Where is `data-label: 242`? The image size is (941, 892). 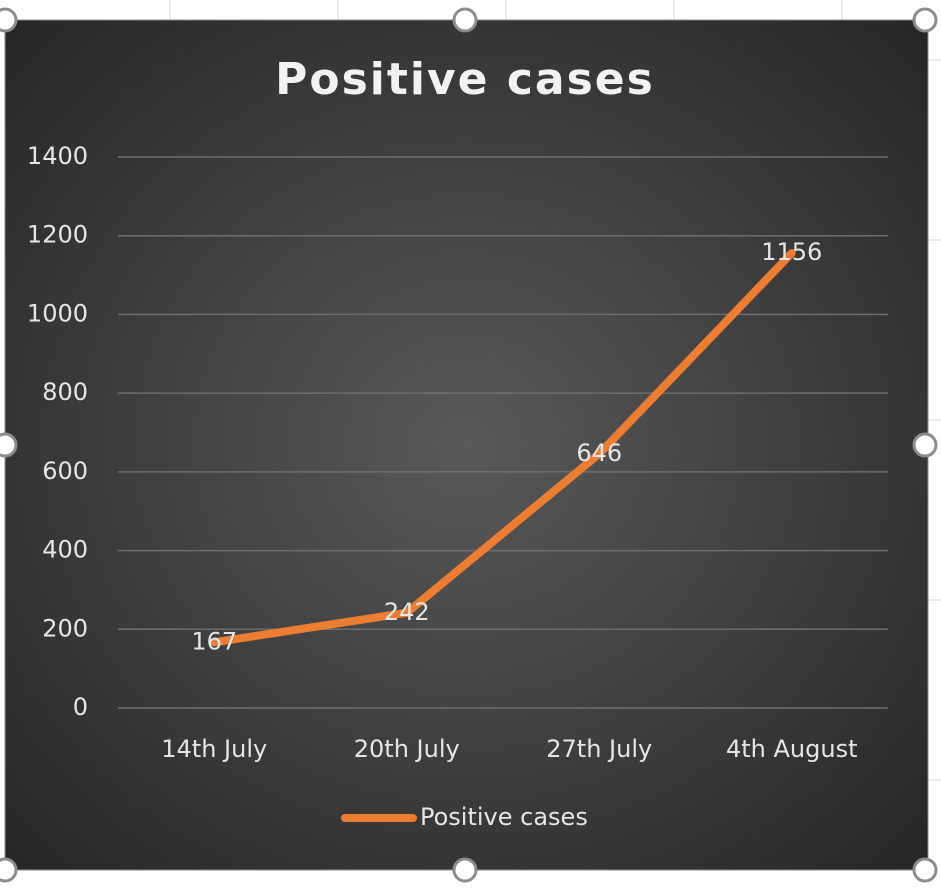
data-label: 242 is located at coordinates (407, 612).